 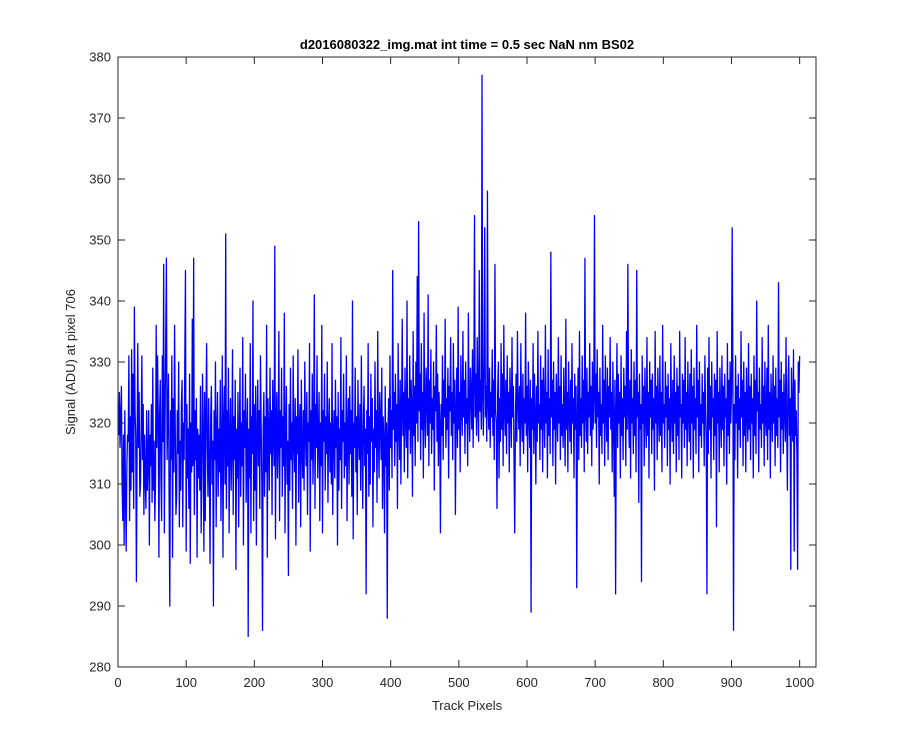 What do you see at coordinates (117, 682) in the screenshot?
I see `x-tick-label: 0` at bounding box center [117, 682].